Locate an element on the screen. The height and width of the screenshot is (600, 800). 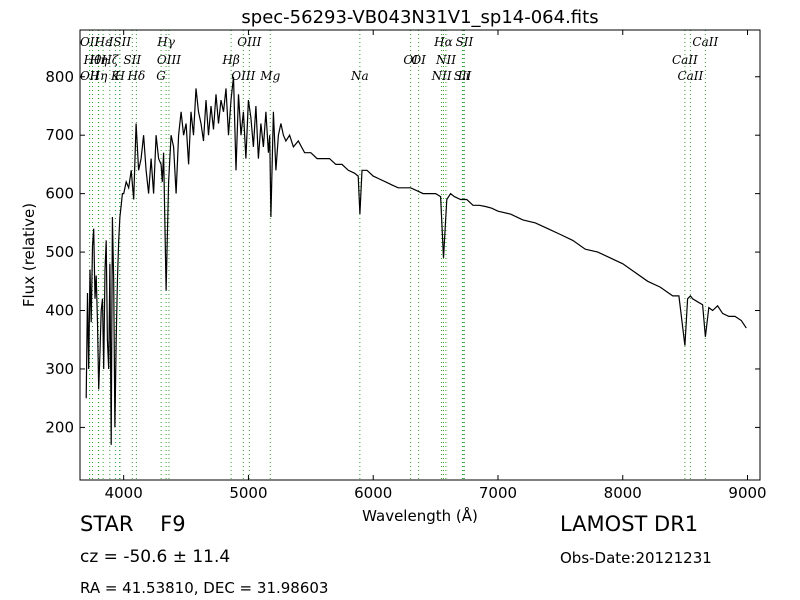
y-tick-label: 500 is located at coordinates (59, 252).